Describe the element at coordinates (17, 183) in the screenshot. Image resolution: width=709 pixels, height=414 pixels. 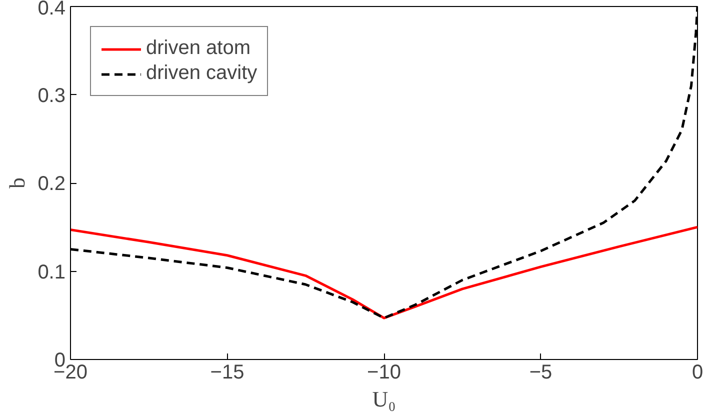
I see `y-axis-title: b` at that location.